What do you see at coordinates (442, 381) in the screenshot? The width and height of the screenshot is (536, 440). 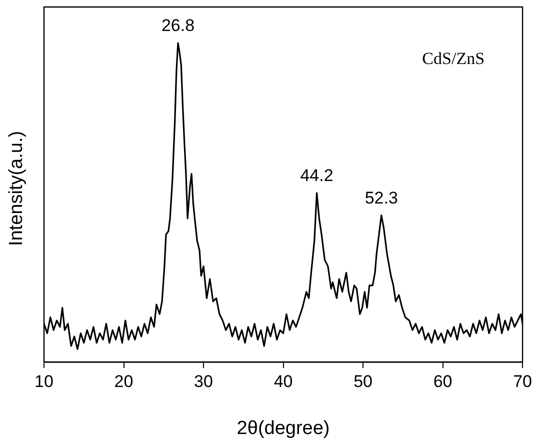 I see `x-tick-label: 60` at bounding box center [442, 381].